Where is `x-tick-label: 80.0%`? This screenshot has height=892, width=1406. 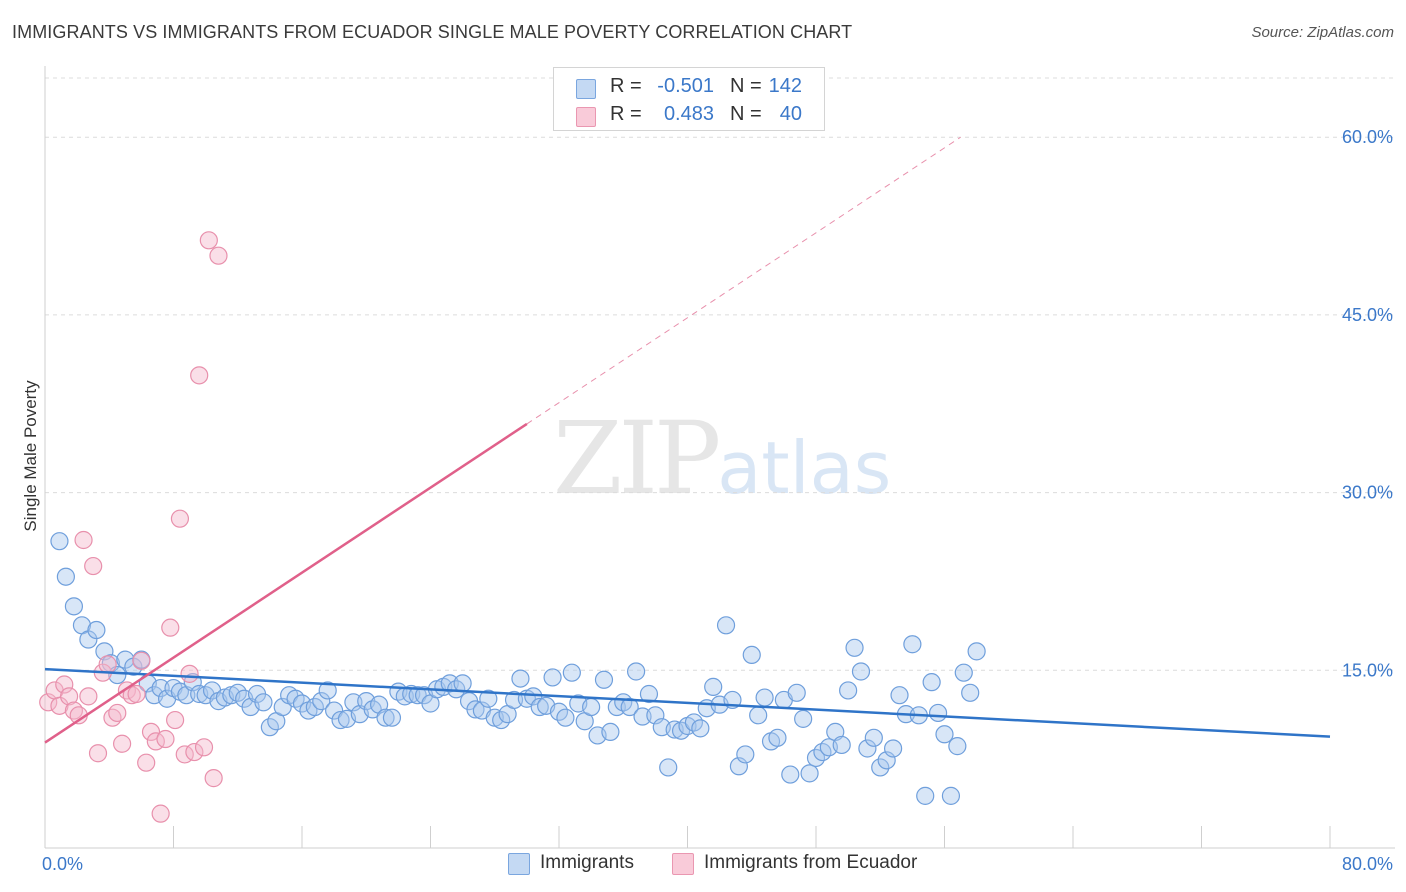
x-tick-label: 80.0% is located at coordinates (1367, 864).